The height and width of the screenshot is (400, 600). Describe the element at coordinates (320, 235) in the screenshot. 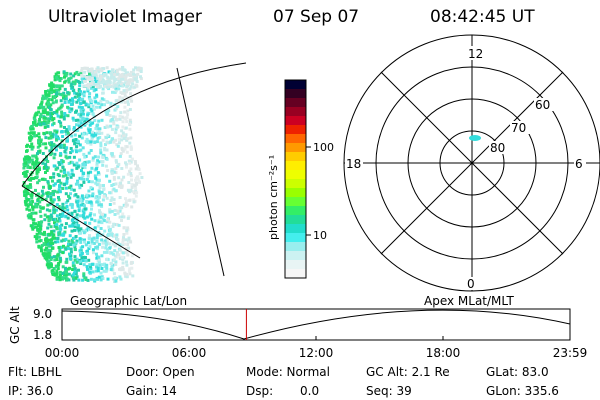

I see `colorbar-tick-10: 10` at that location.